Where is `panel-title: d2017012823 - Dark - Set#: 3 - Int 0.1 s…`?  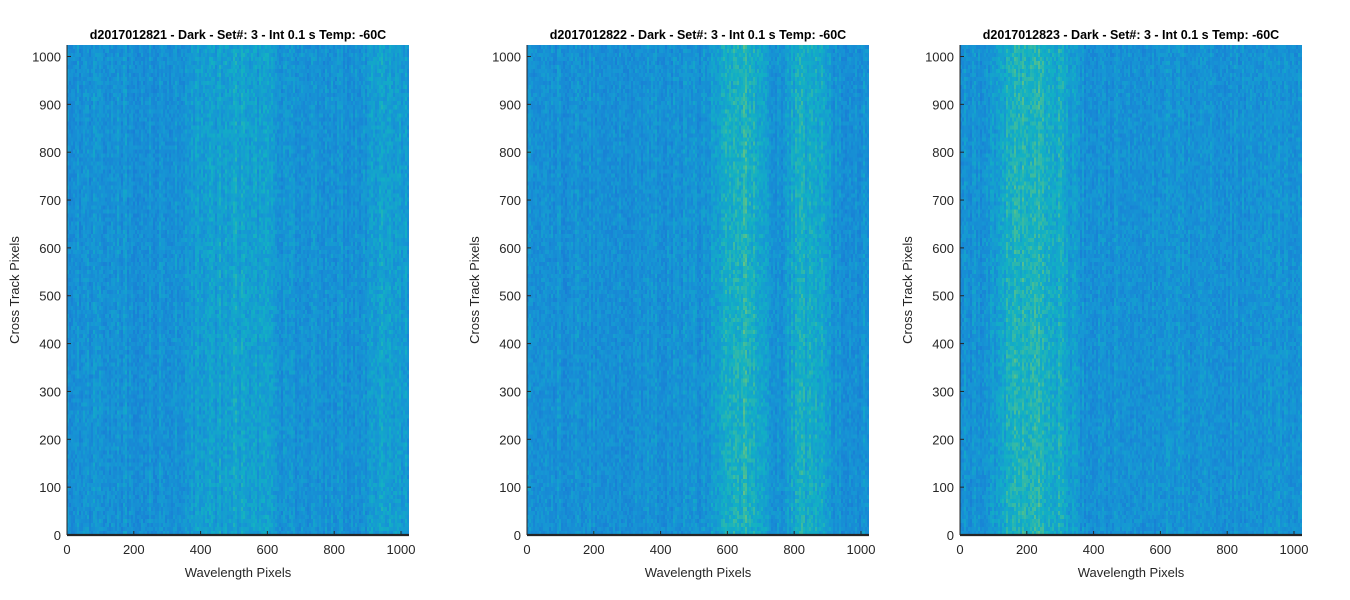 panel-title: d2017012823 - Dark - Set#: 3 - Int 0.1 s… is located at coordinates (1131, 35).